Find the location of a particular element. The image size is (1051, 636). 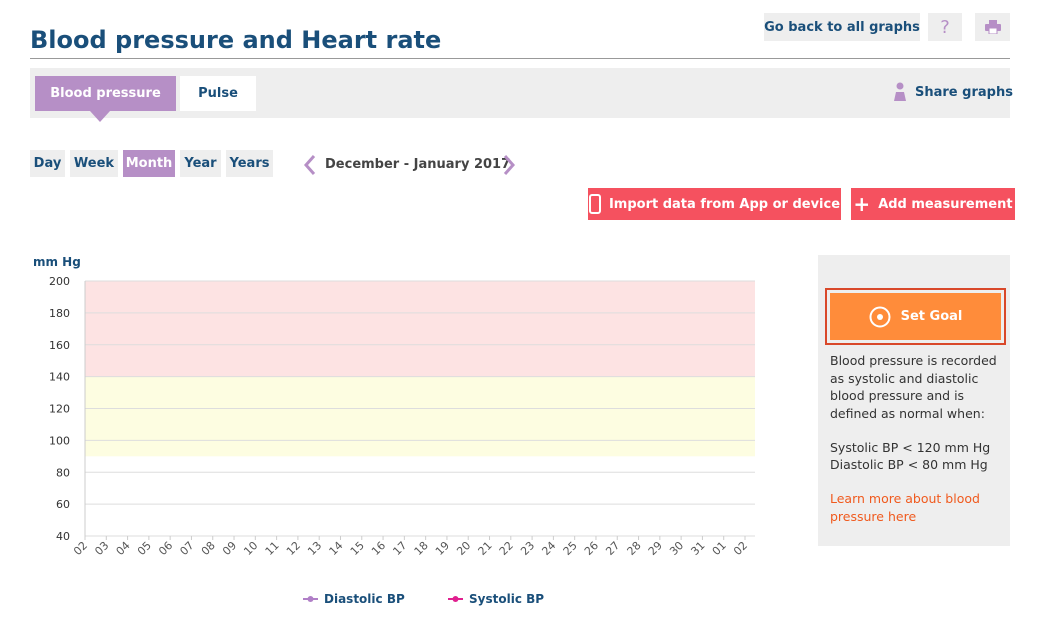

x-tick-label: 13 is located at coordinates (314, 548).